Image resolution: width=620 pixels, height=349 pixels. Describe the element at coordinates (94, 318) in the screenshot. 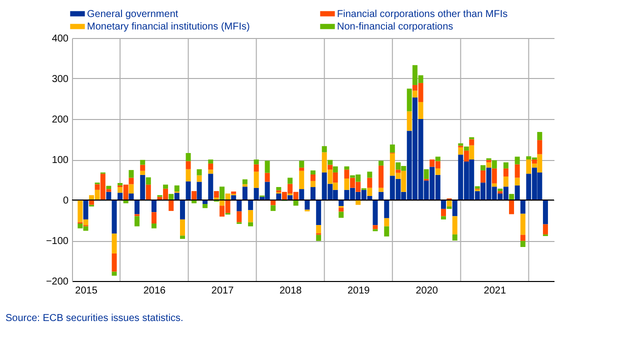

I see `source-note: Source: ECB securities issues statistics.` at that location.